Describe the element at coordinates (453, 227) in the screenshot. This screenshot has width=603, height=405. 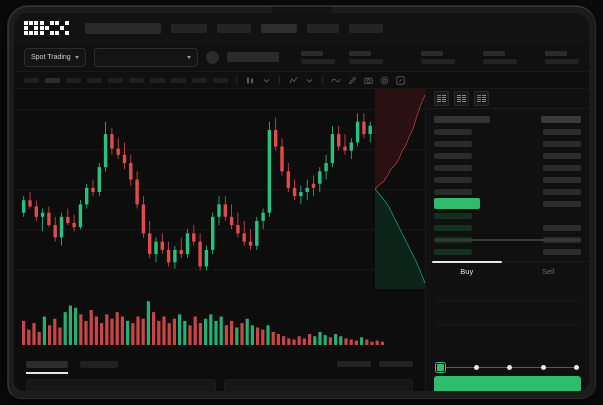
I see `bid-price` at that location.